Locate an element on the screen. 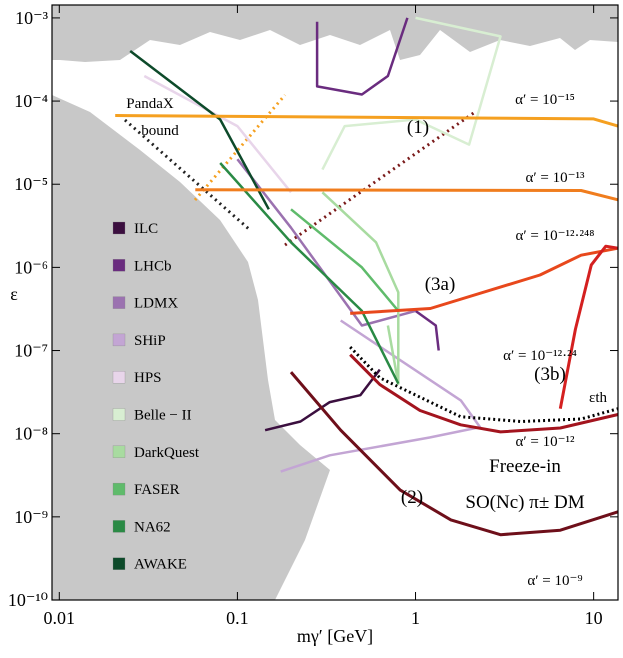 The width and height of the screenshot is (623, 658). legend-label: FASER is located at coordinates (157, 490).